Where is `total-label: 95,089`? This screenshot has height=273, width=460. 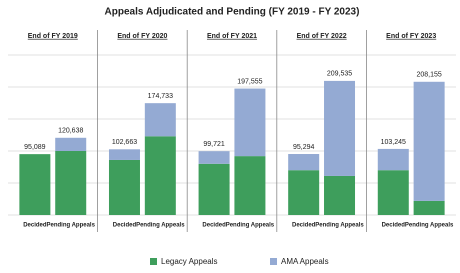
total-label: 95,089 is located at coordinates (35, 147).